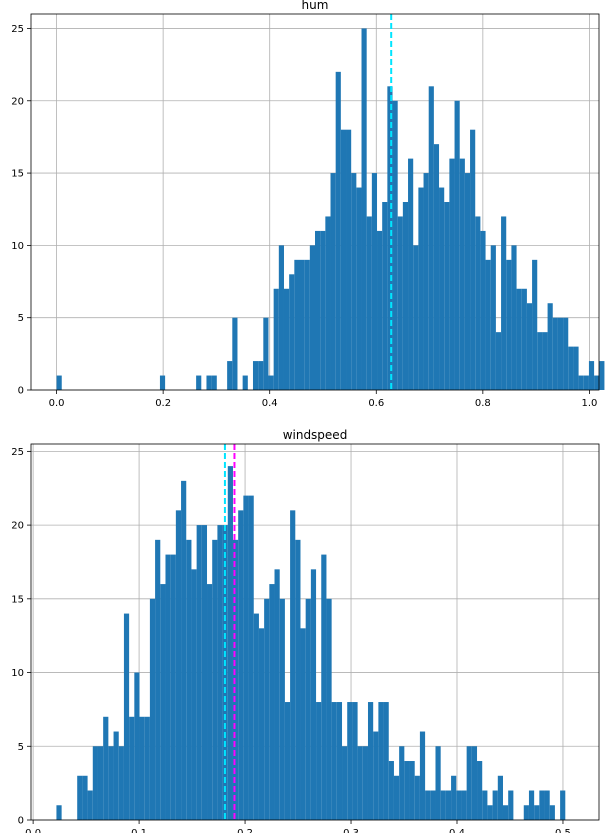 This screenshot has width=605, height=833. What do you see at coordinates (17, 452) in the screenshot?
I see `y-tick-label: 25` at bounding box center [17, 452].